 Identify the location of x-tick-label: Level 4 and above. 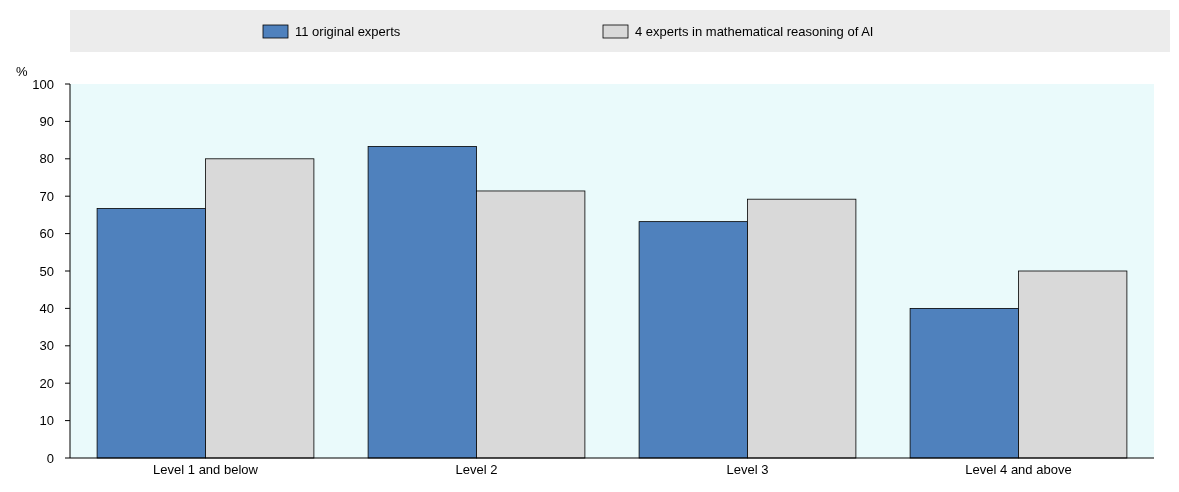
(1018, 469).